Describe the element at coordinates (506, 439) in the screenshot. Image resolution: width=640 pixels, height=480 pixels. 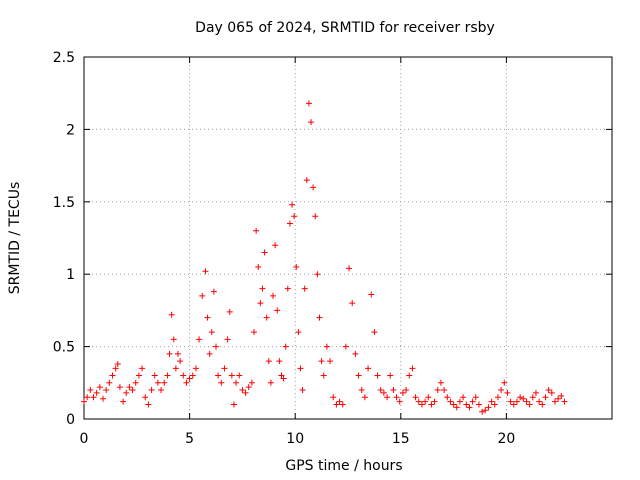
I see `x-tick-label: 20` at that location.